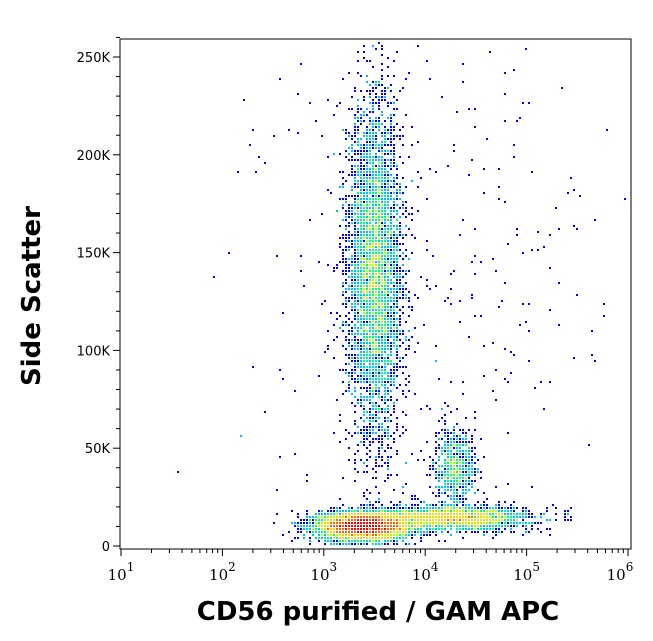  I want to click on x-tick-exponent: 5, so click(536, 567).